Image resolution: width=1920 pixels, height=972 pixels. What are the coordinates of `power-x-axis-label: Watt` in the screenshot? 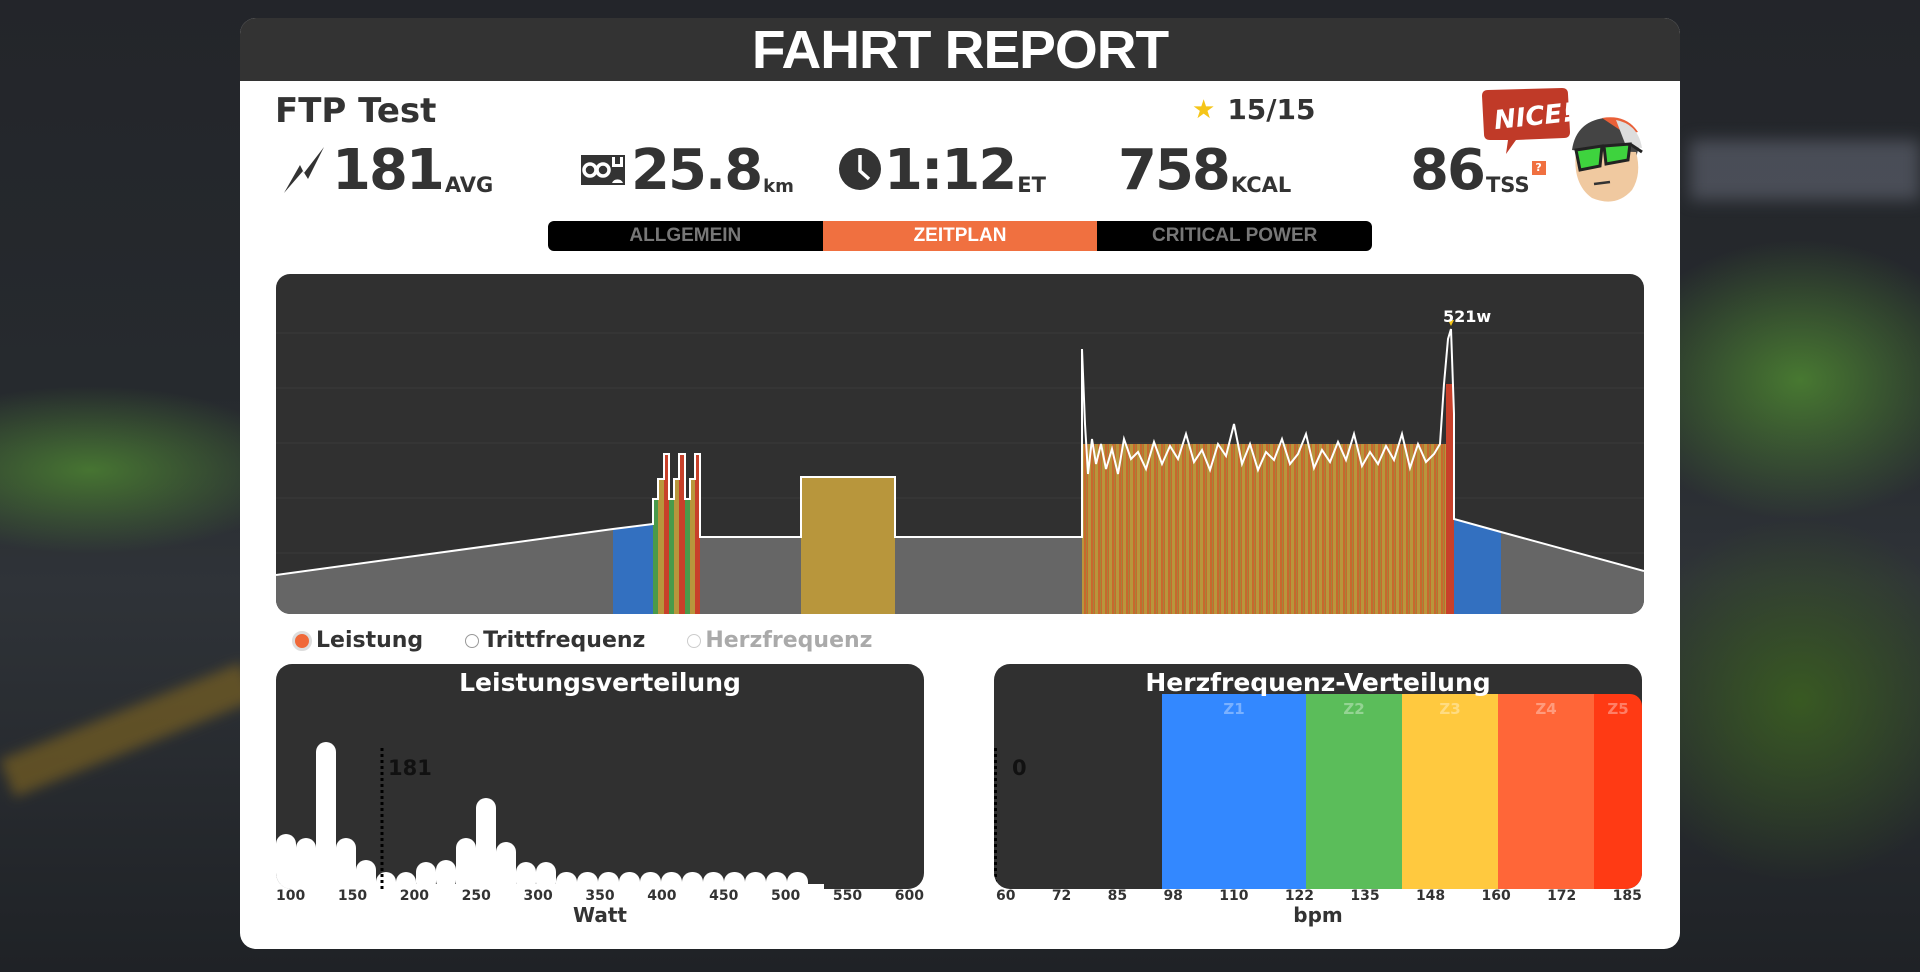 It's located at (600, 915).